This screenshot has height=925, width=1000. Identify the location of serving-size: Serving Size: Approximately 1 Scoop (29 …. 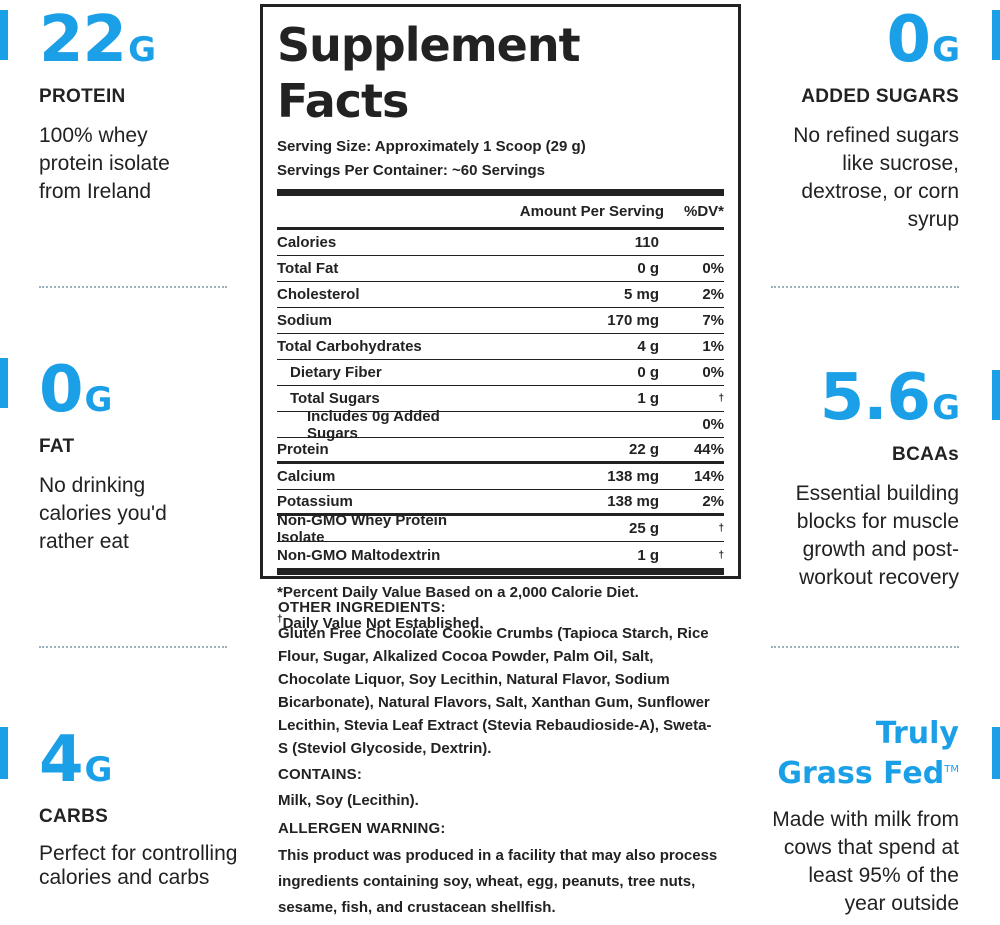
(431, 146).